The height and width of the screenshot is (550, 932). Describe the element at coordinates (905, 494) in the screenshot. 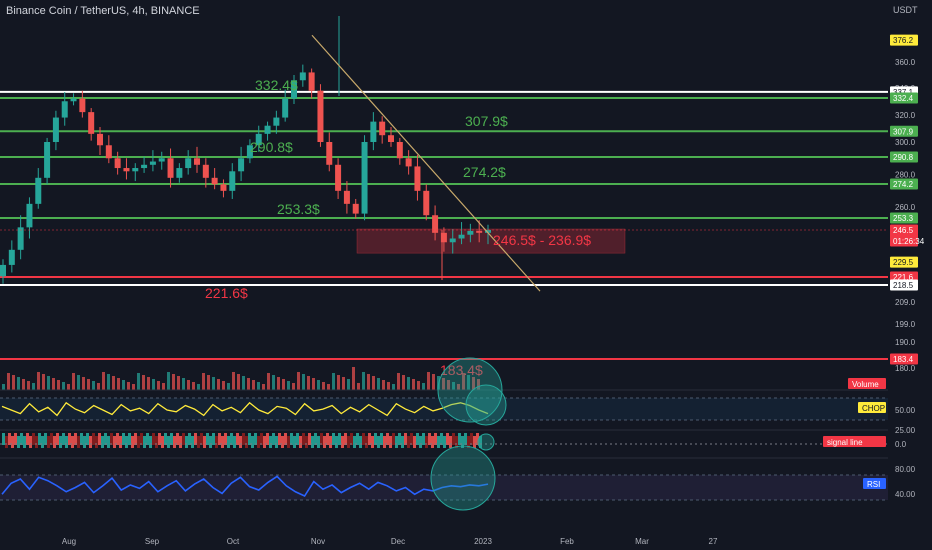

I see `indicator-axis-tick: 40.00` at that location.